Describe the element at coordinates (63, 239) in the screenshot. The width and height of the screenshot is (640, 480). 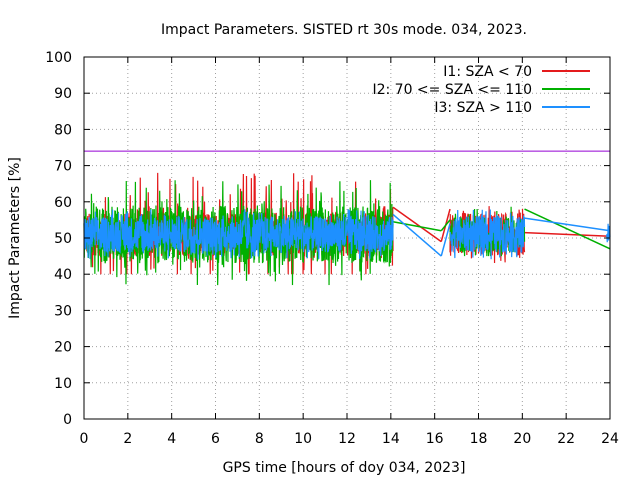
I see `y-tick-label: 50` at that location.